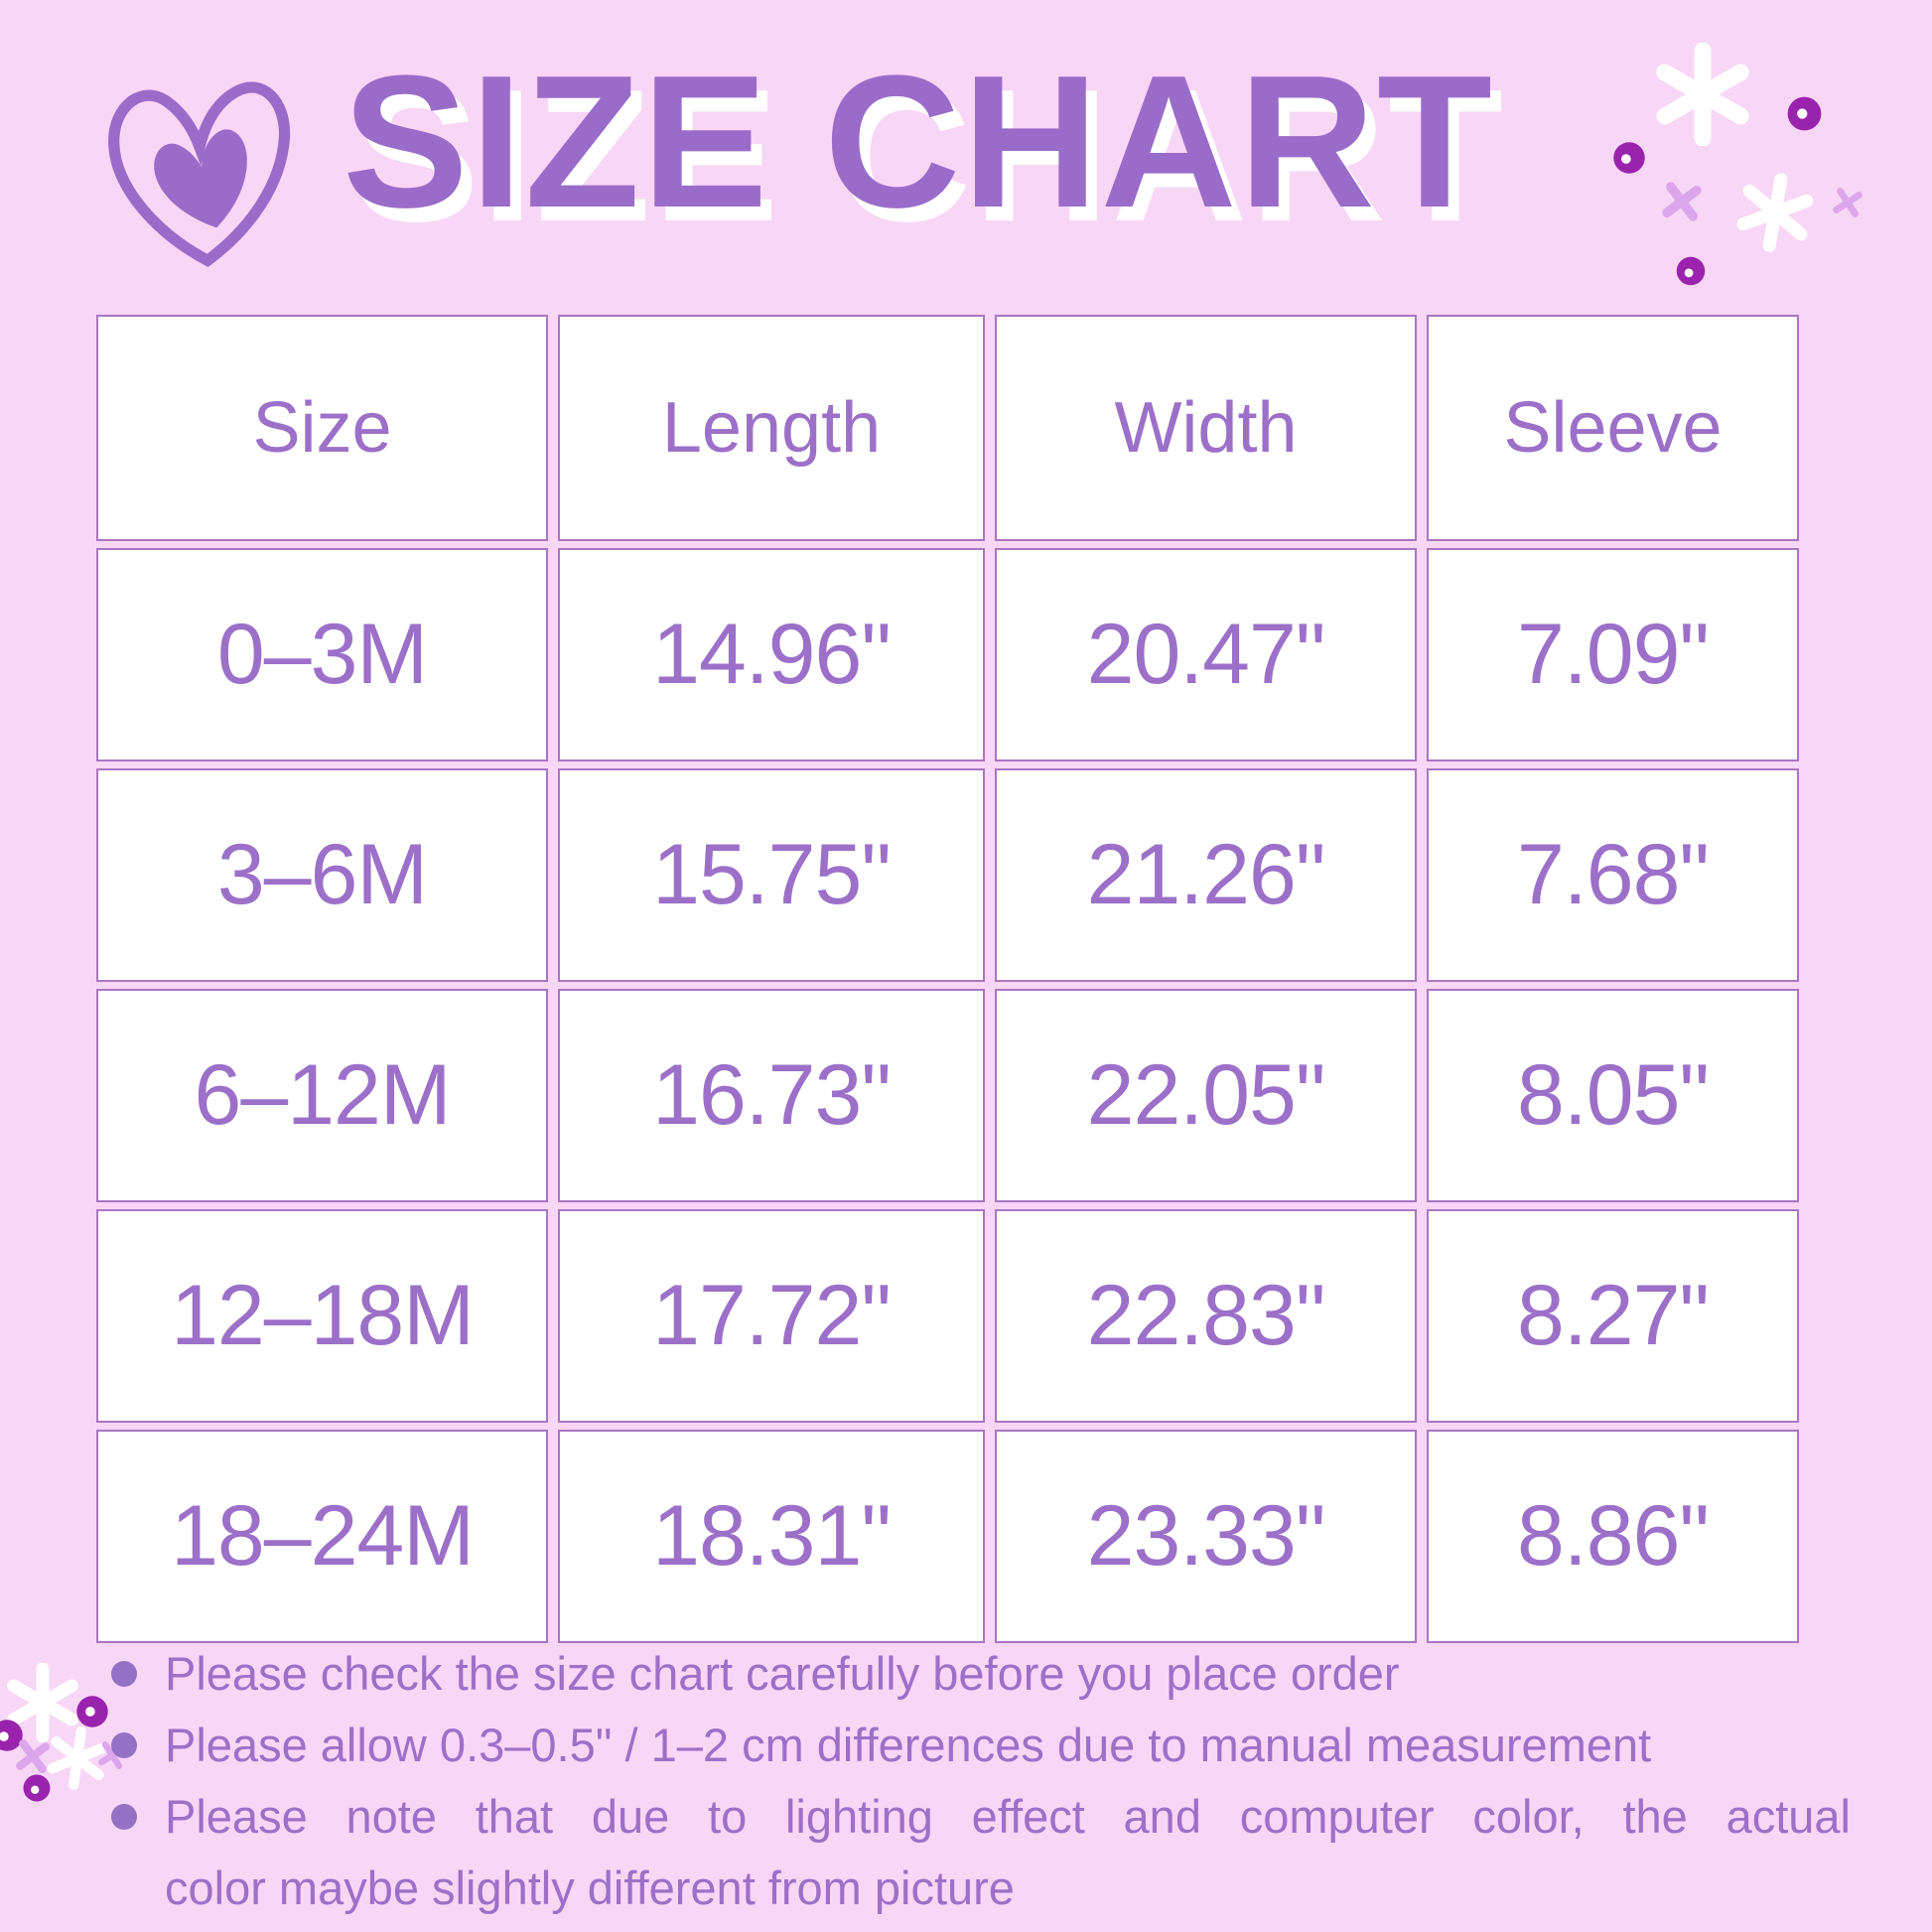  Describe the element at coordinates (1206, 1095) in the screenshot. I see `table-cell: 22.05"` at that location.